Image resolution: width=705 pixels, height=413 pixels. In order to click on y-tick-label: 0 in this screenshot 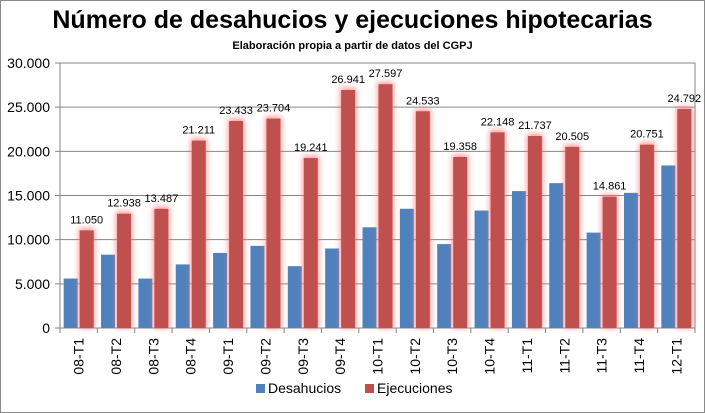, I will do `click(46, 328)`.